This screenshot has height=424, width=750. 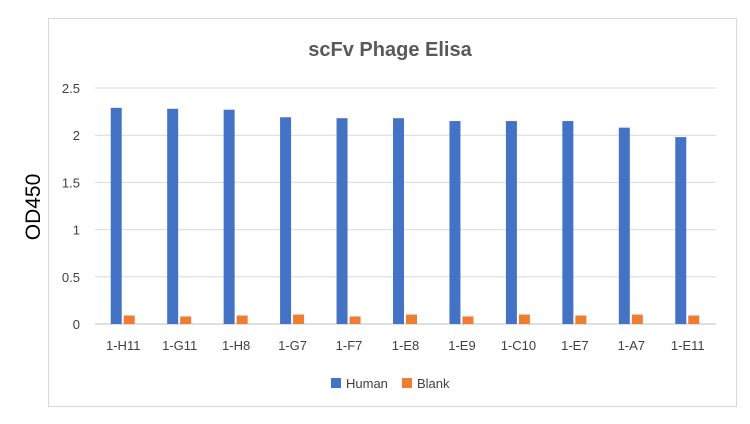 I want to click on bar-blank-1-c10, so click(x=524, y=319).